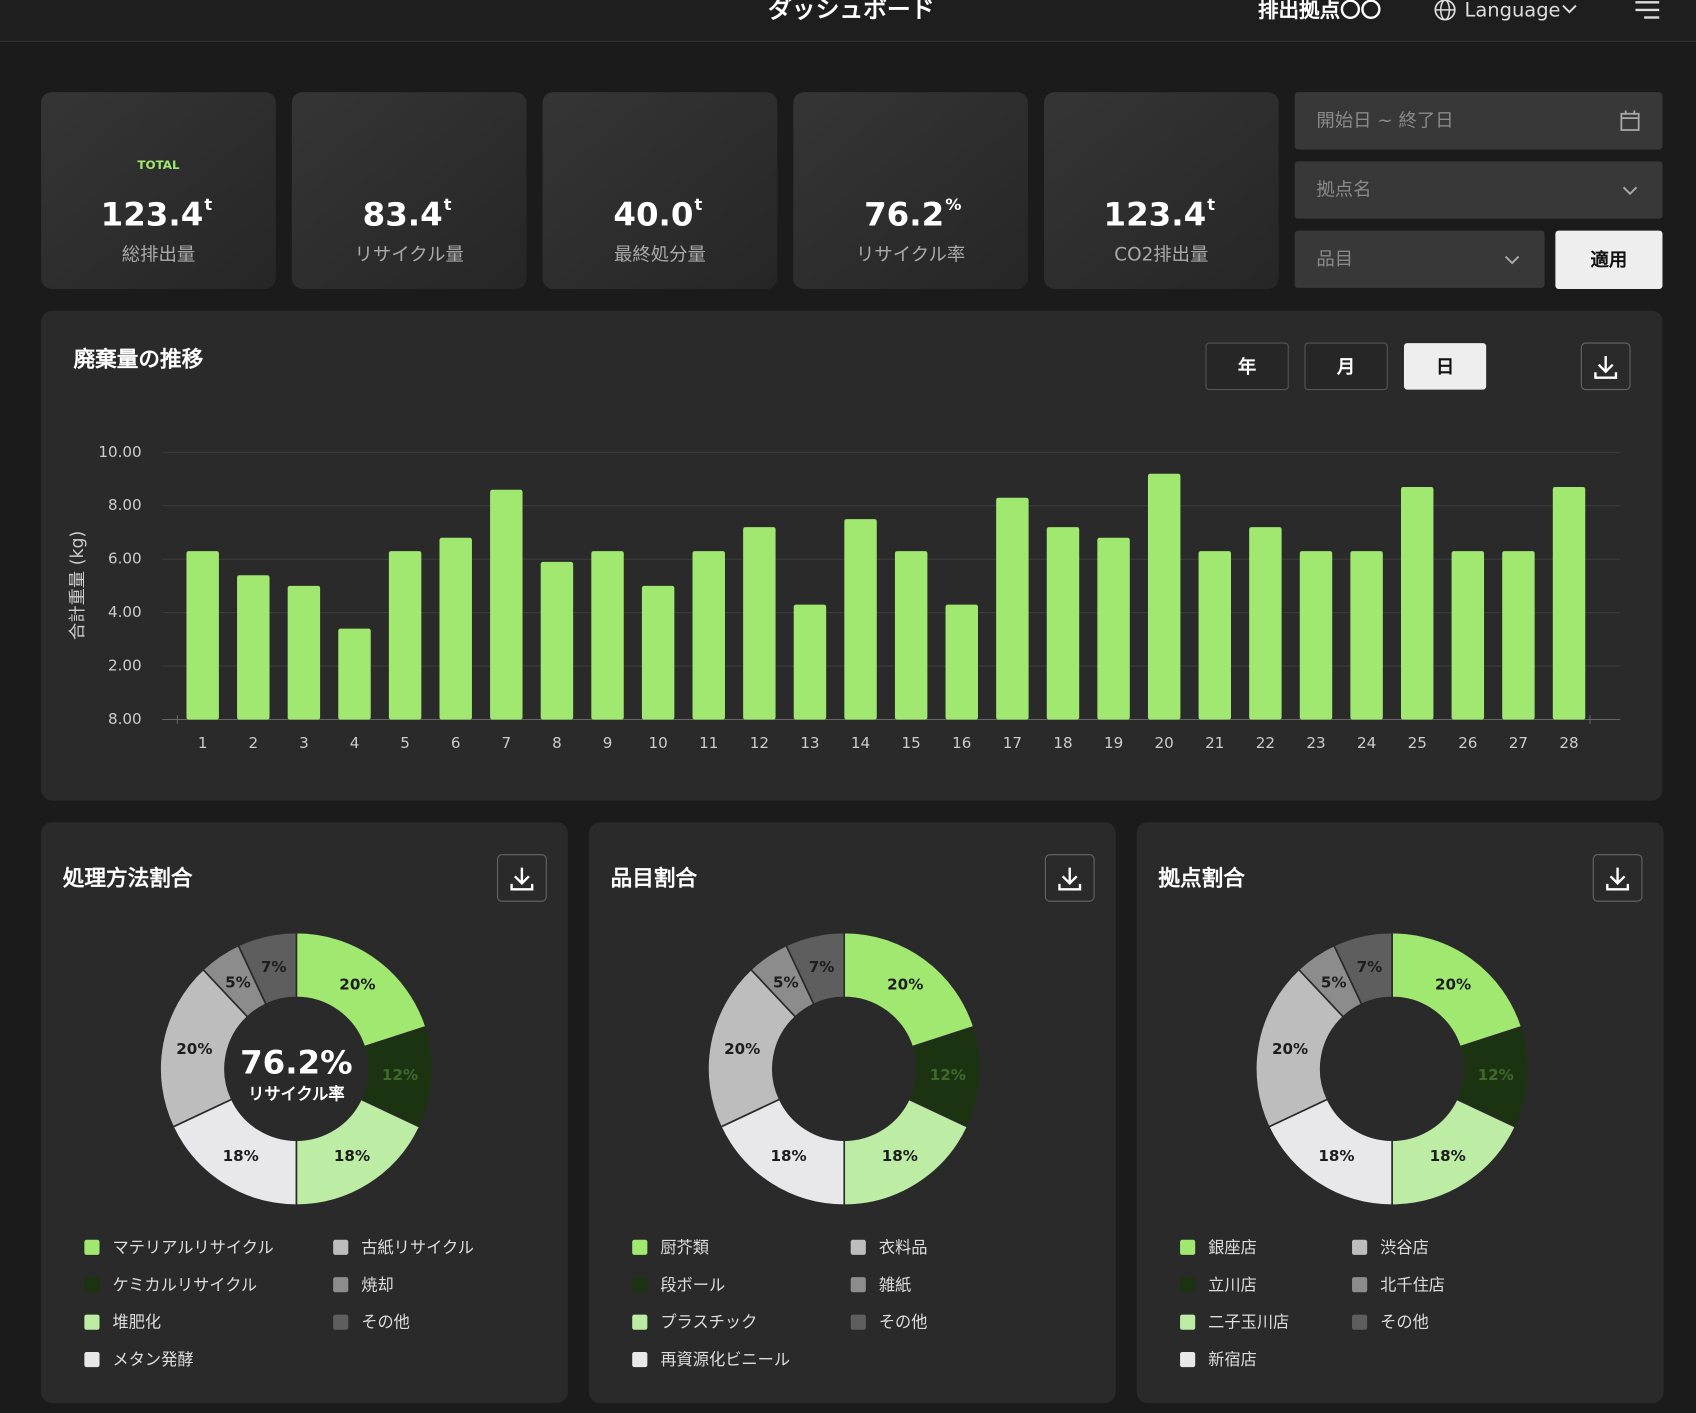 The image size is (1696, 1413). I want to click on site-name: 排出拠点〇〇, so click(1319, 11).